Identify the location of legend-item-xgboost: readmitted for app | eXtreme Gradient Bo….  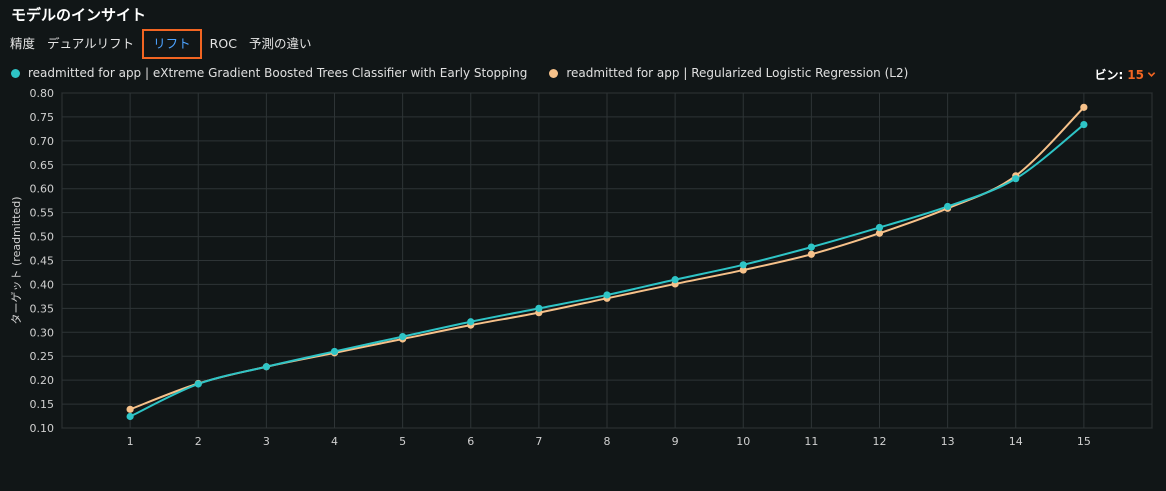
(269, 73).